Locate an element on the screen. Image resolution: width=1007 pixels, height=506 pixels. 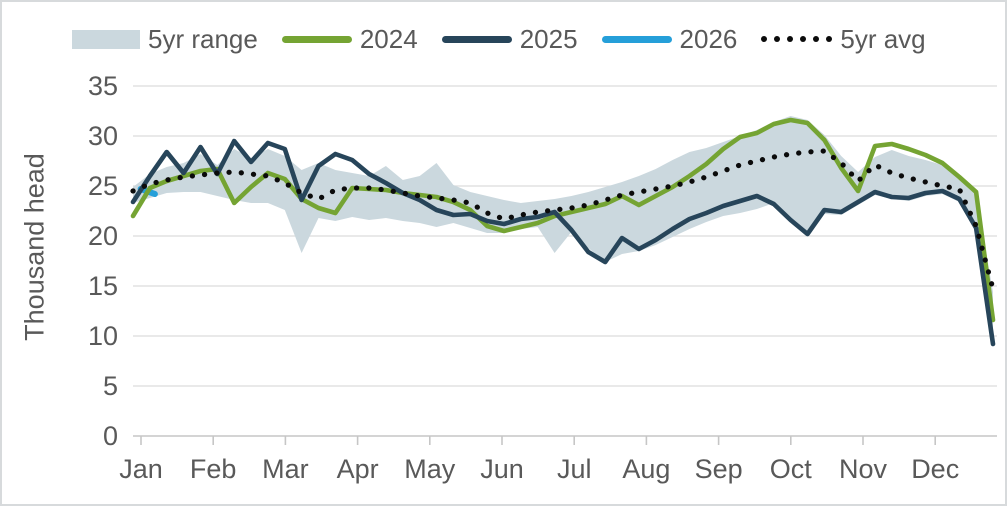
x-tick-label: Jan is located at coordinates (141, 469).